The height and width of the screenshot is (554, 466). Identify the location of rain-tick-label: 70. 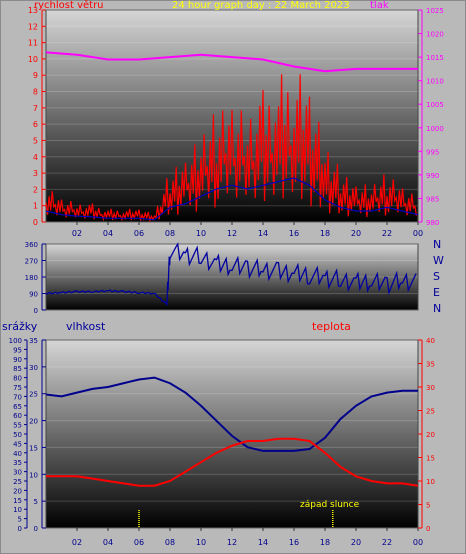
(17, 397).